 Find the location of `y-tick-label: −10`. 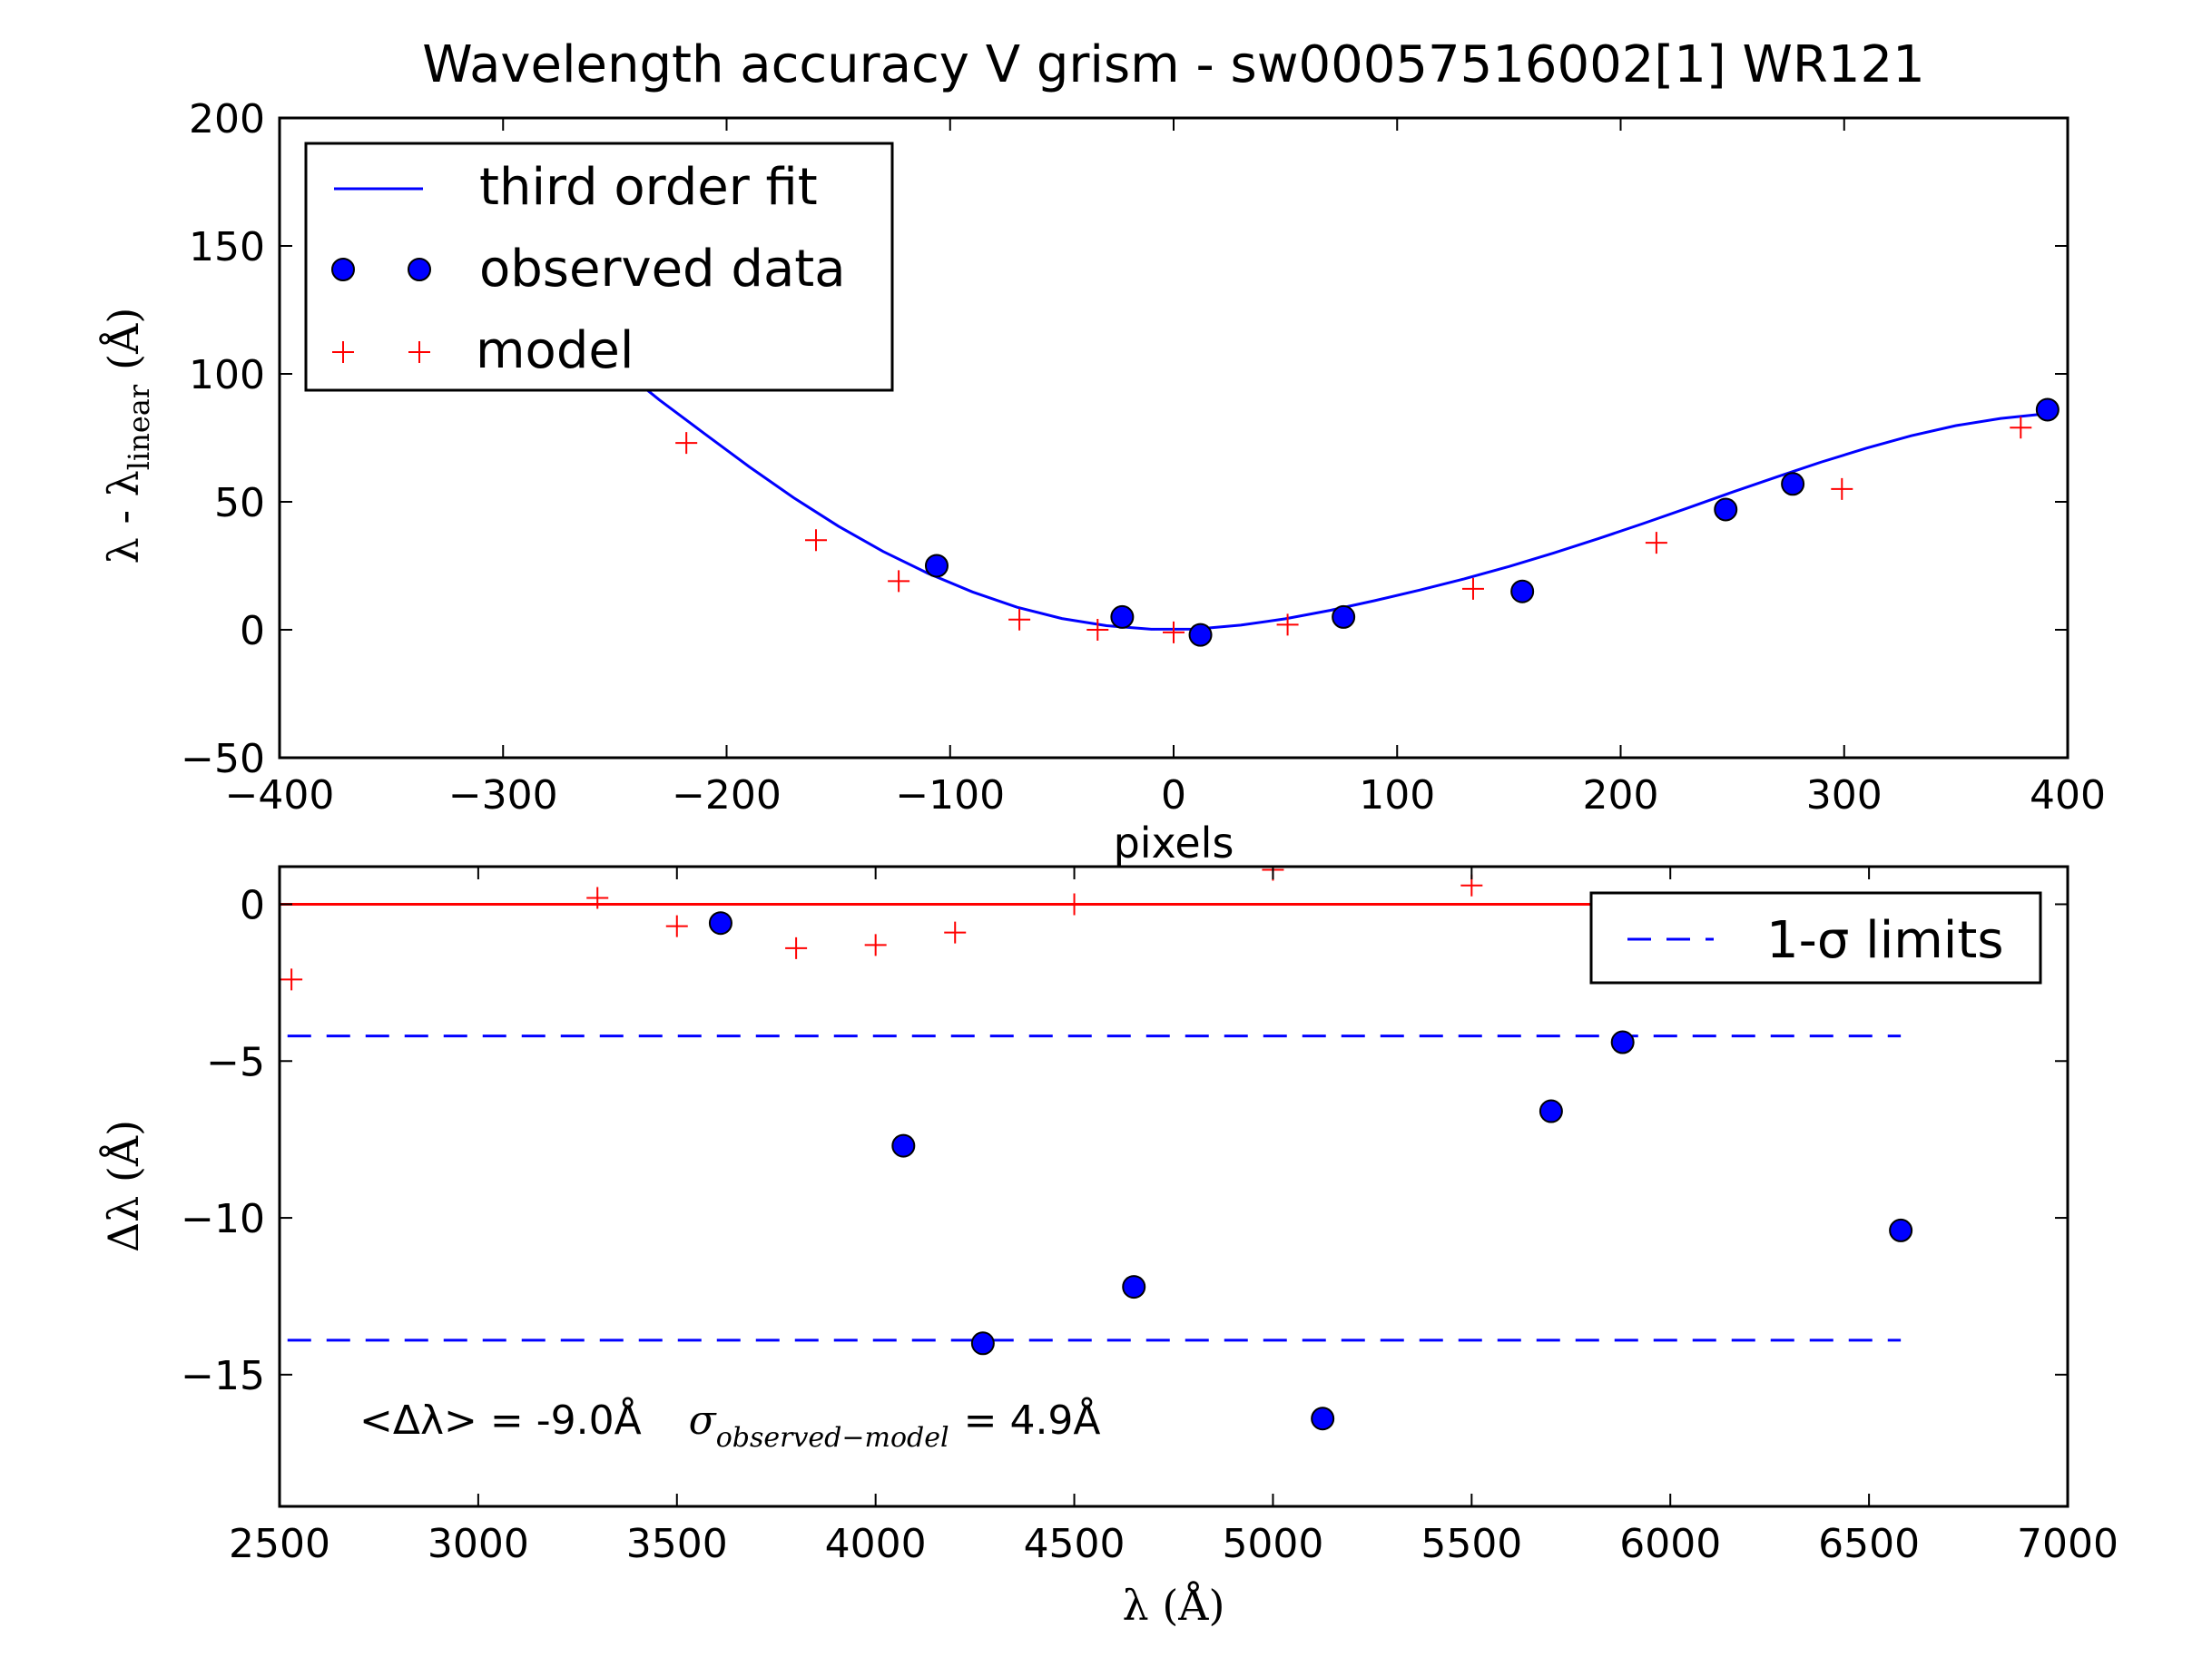

y-tick-label: −10 is located at coordinates (223, 1219).